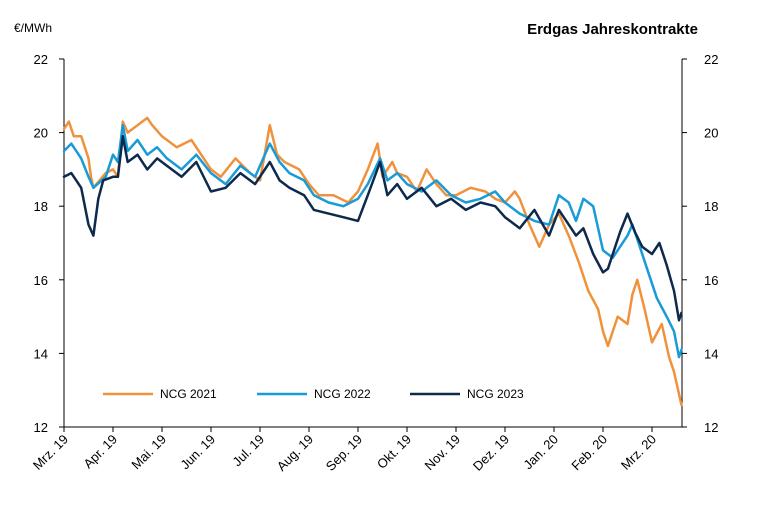 The image size is (760, 506). I want to click on x-tick-label: Mrz. 20, so click(638, 452).